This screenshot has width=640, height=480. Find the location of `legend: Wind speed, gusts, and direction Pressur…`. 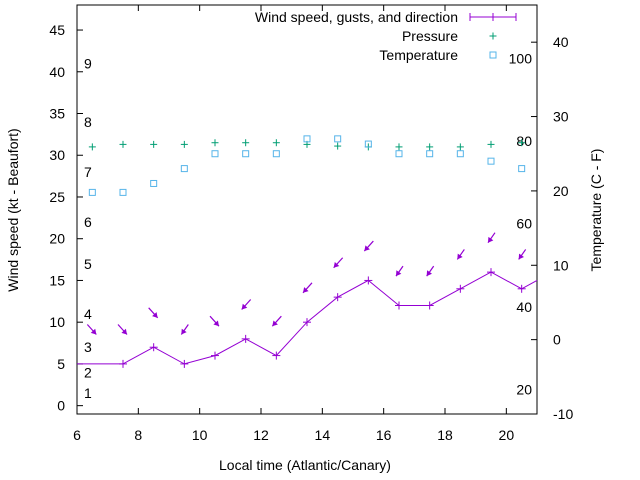

legend: Wind speed, gusts, and direction Pressur… is located at coordinates (386, 36).